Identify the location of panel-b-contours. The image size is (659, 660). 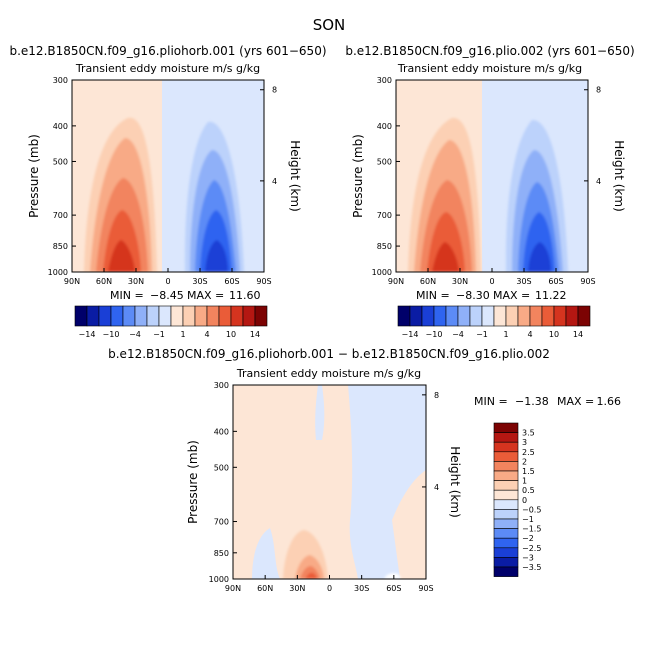
(492, 176).